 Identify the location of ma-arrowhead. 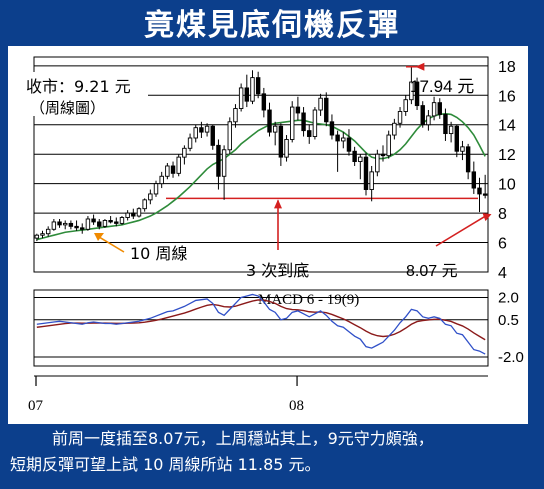
(99, 236).